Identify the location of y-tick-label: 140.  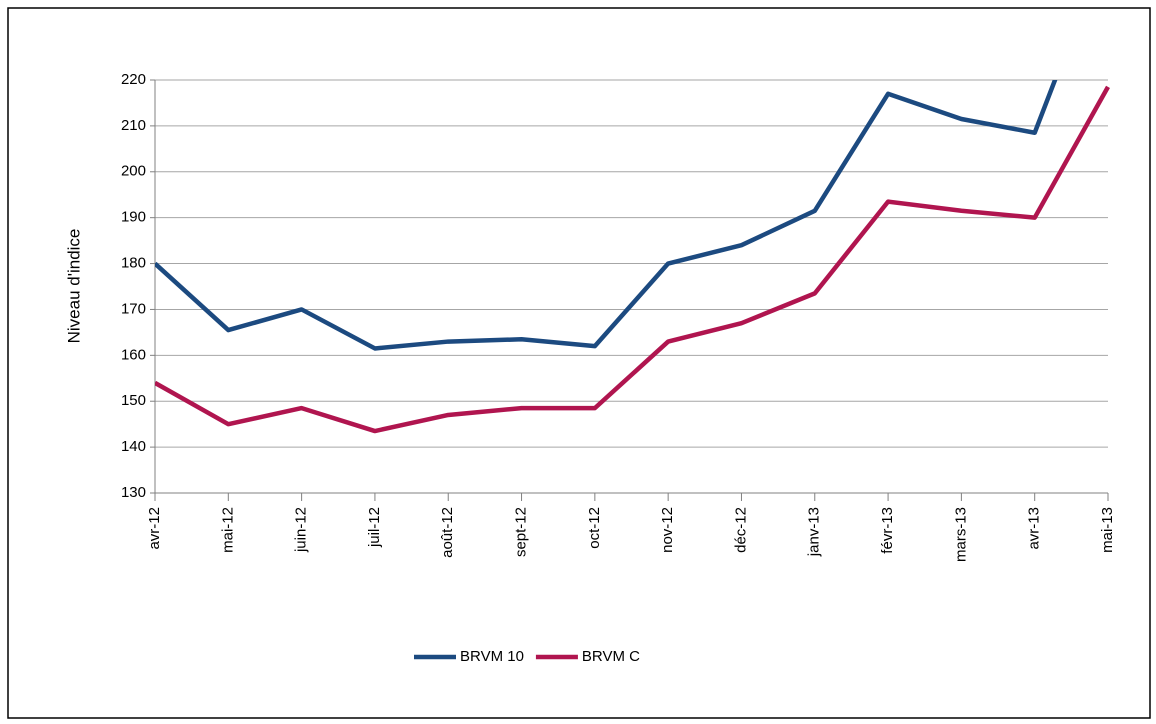
(133, 446).